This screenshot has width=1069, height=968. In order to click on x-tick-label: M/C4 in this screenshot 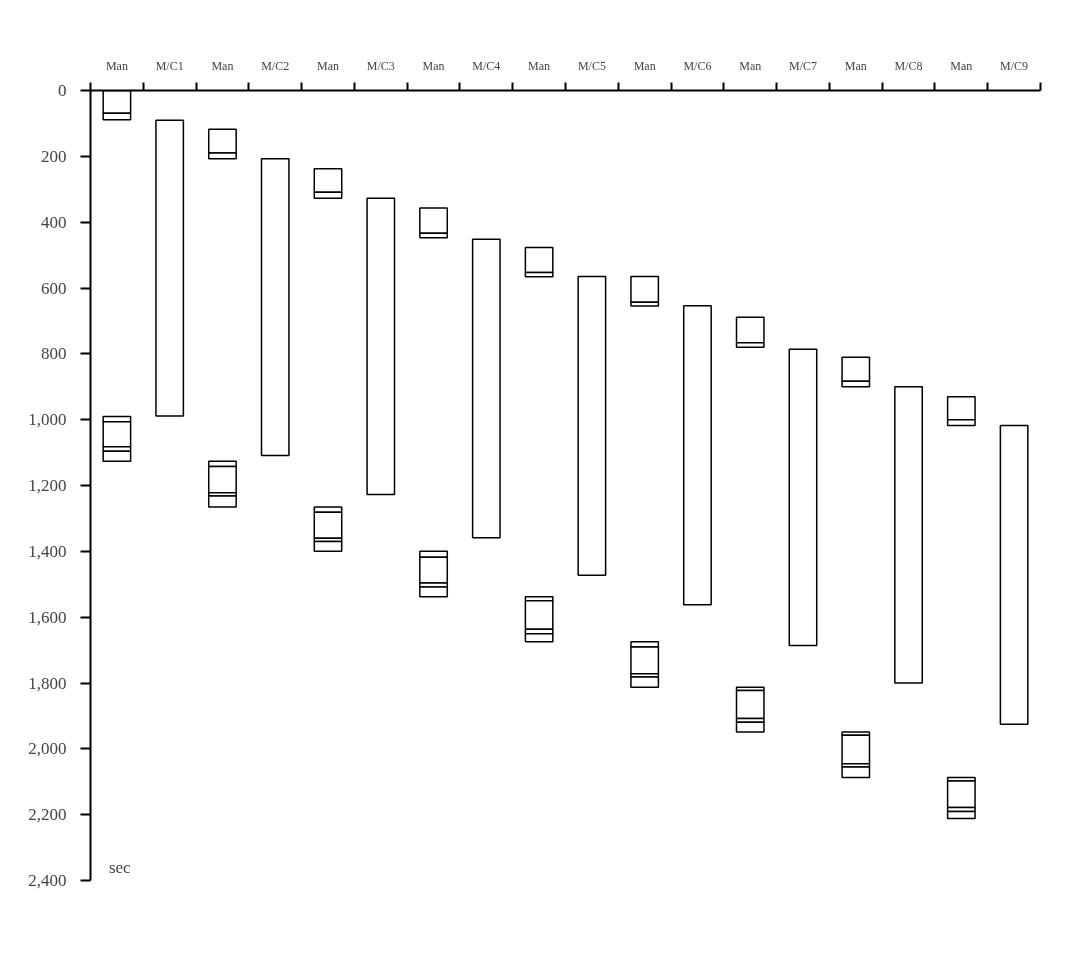, I will do `click(486, 65)`.